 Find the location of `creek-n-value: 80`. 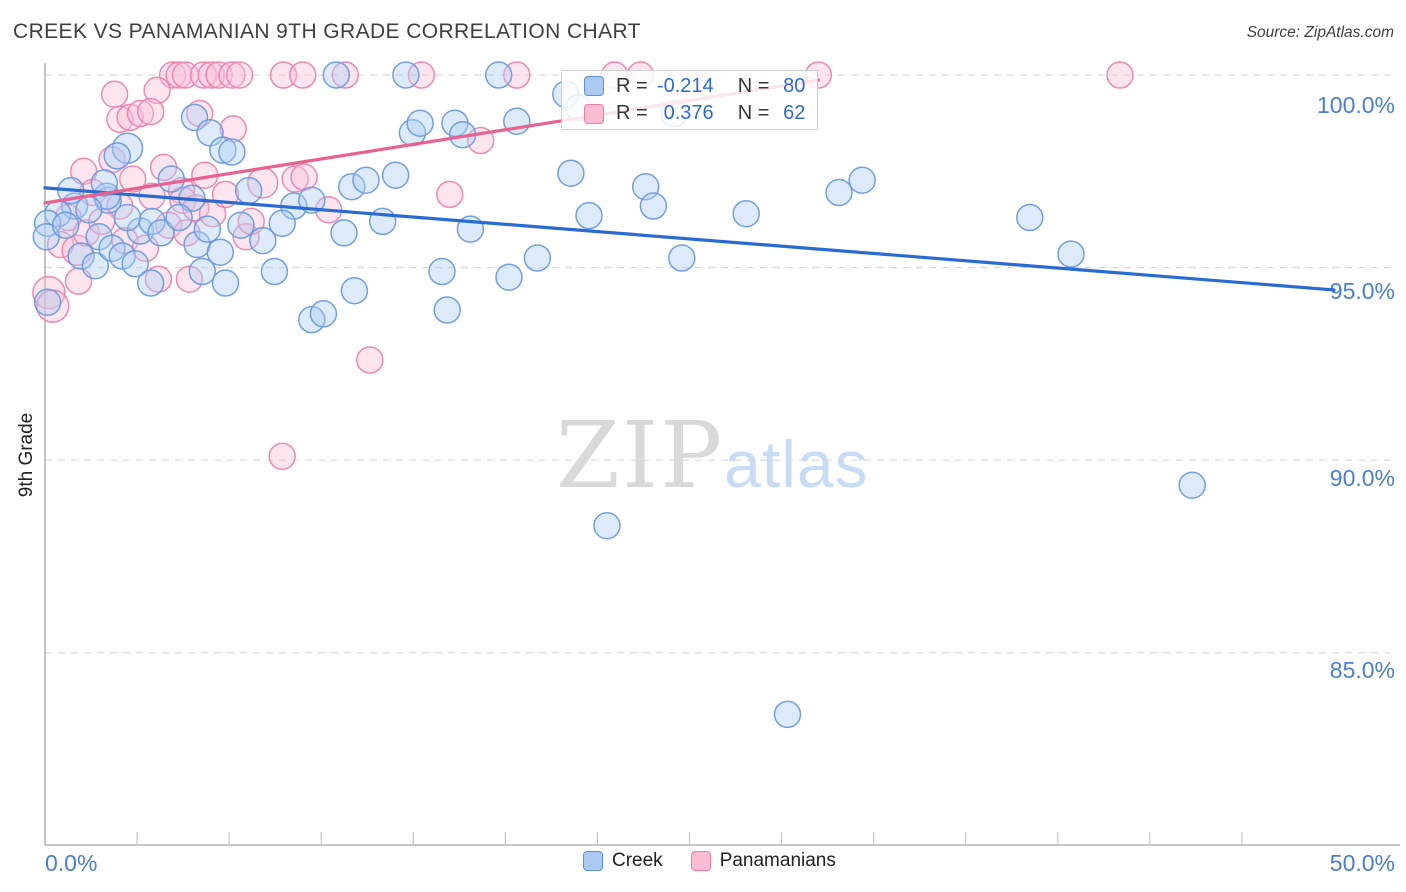

creek-n-value: 80 is located at coordinates (794, 85).